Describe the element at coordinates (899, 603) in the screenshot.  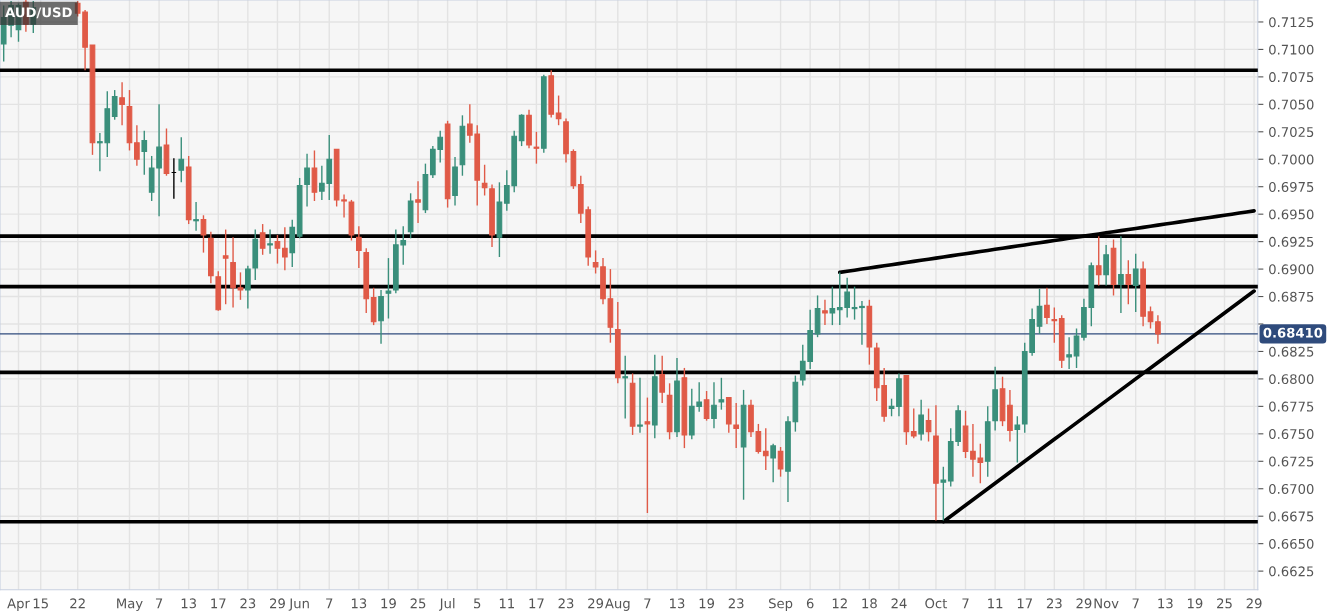
I see `x-tick-label: 24` at that location.